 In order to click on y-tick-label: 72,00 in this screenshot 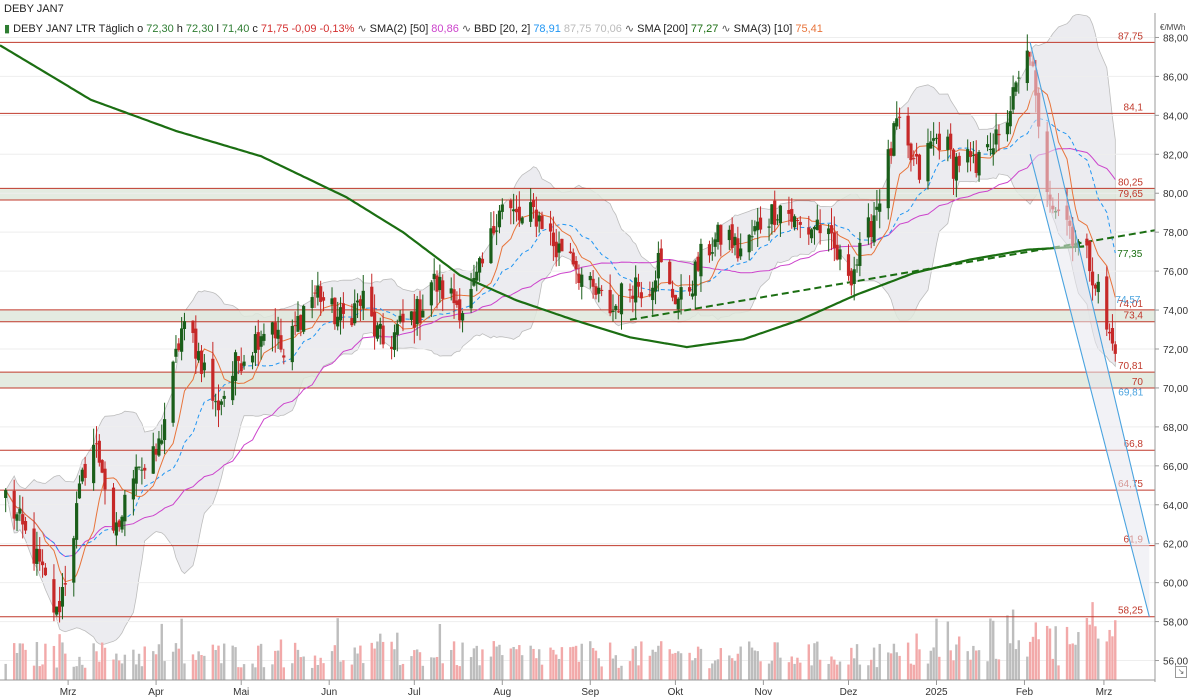, I will do `click(1175, 350)`.